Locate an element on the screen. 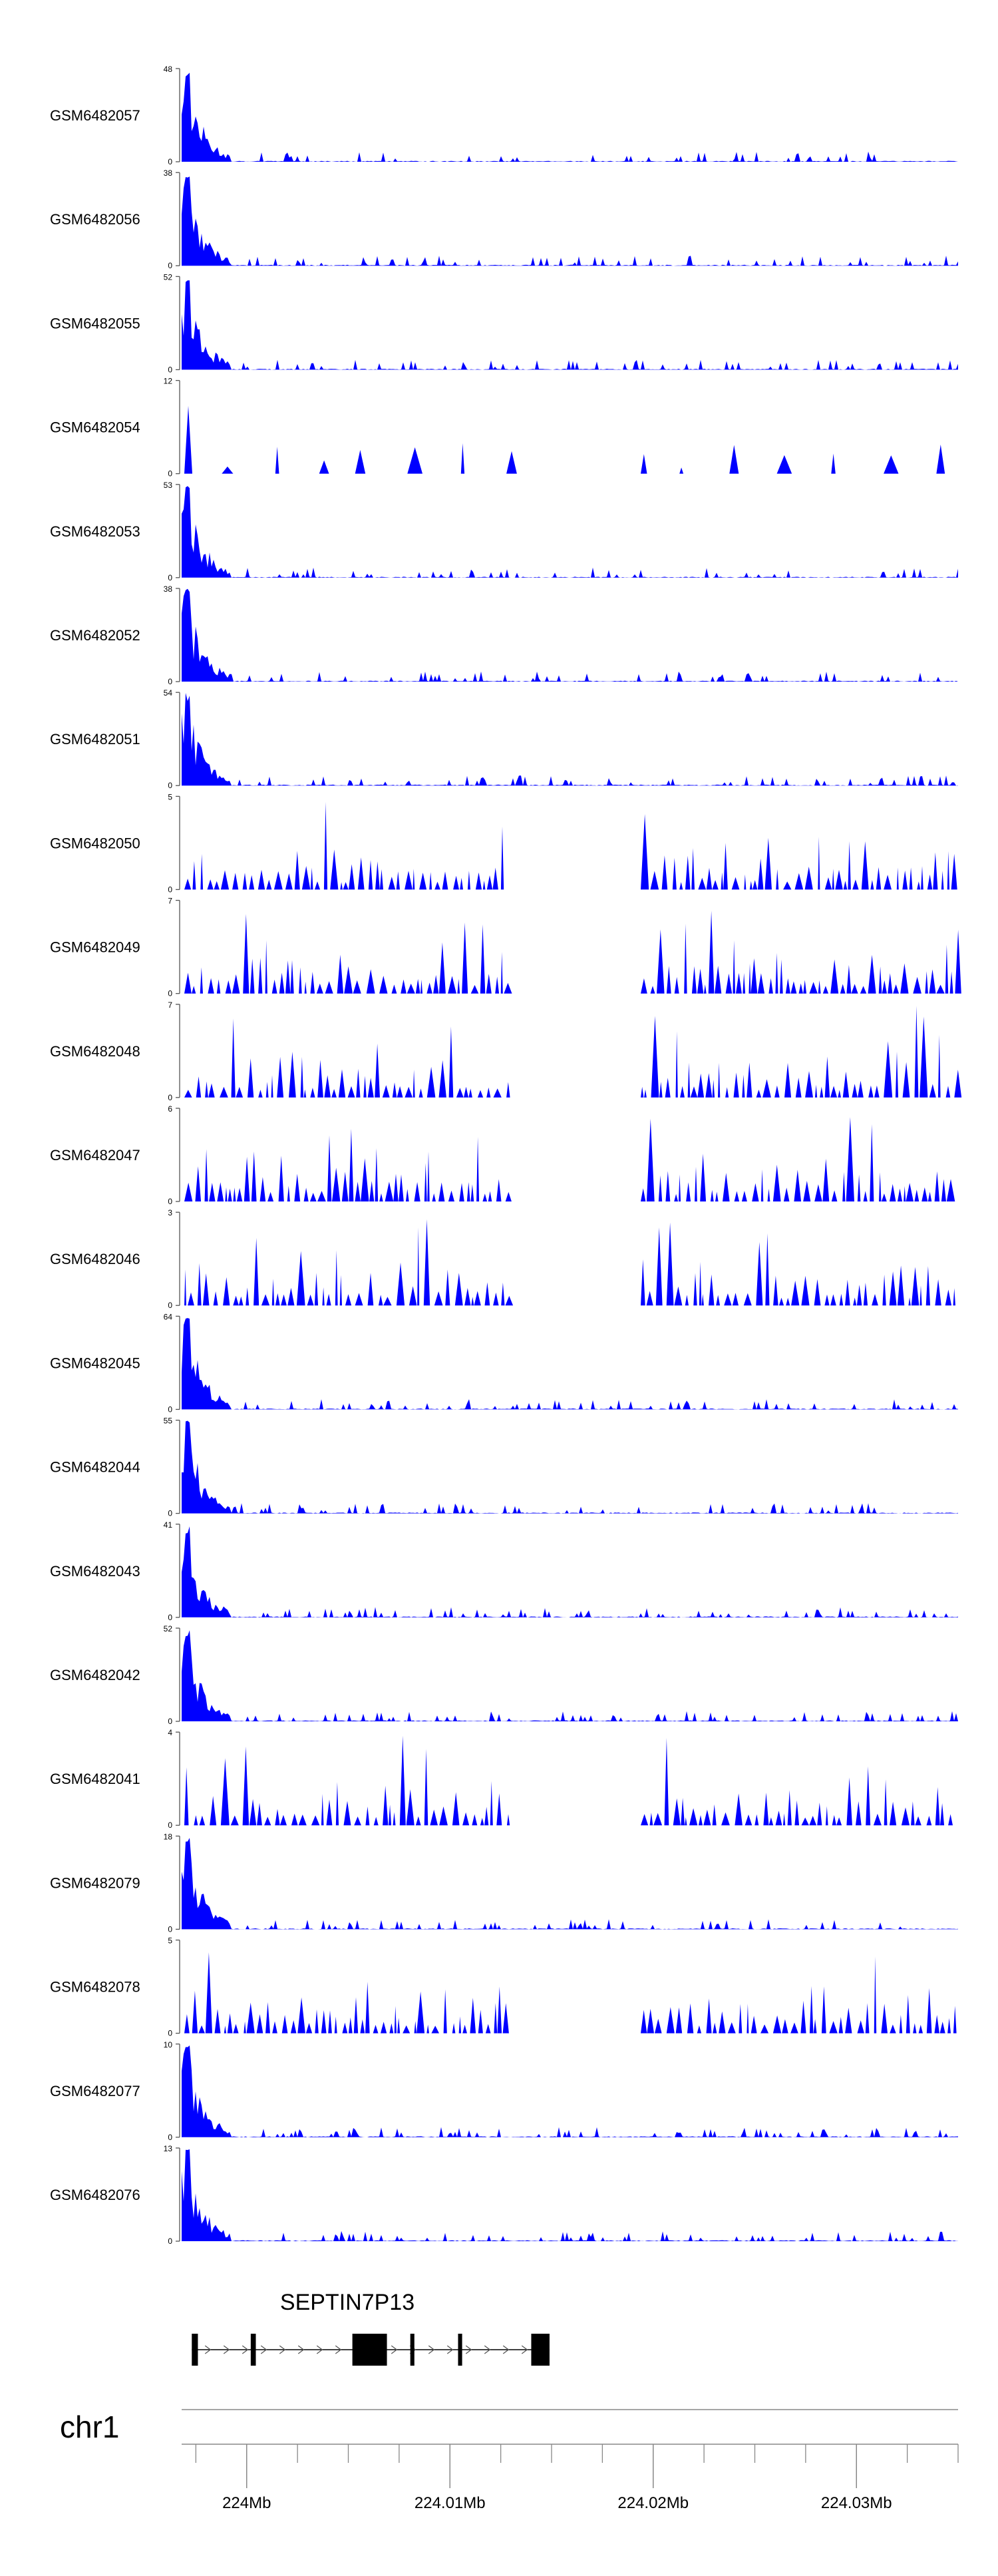  track-label: GSM6482047 is located at coordinates (95, 1155).